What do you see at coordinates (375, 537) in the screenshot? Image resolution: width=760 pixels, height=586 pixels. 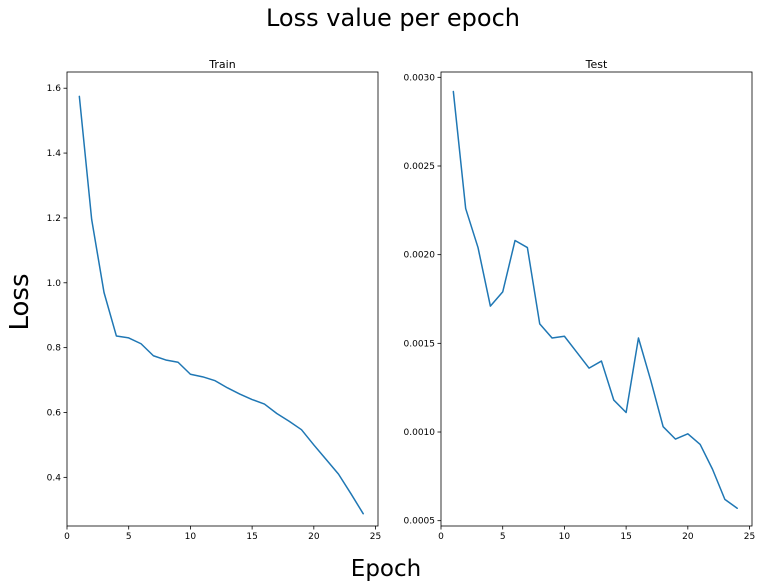 I see `train-x-tick-label: 25` at bounding box center [375, 537].